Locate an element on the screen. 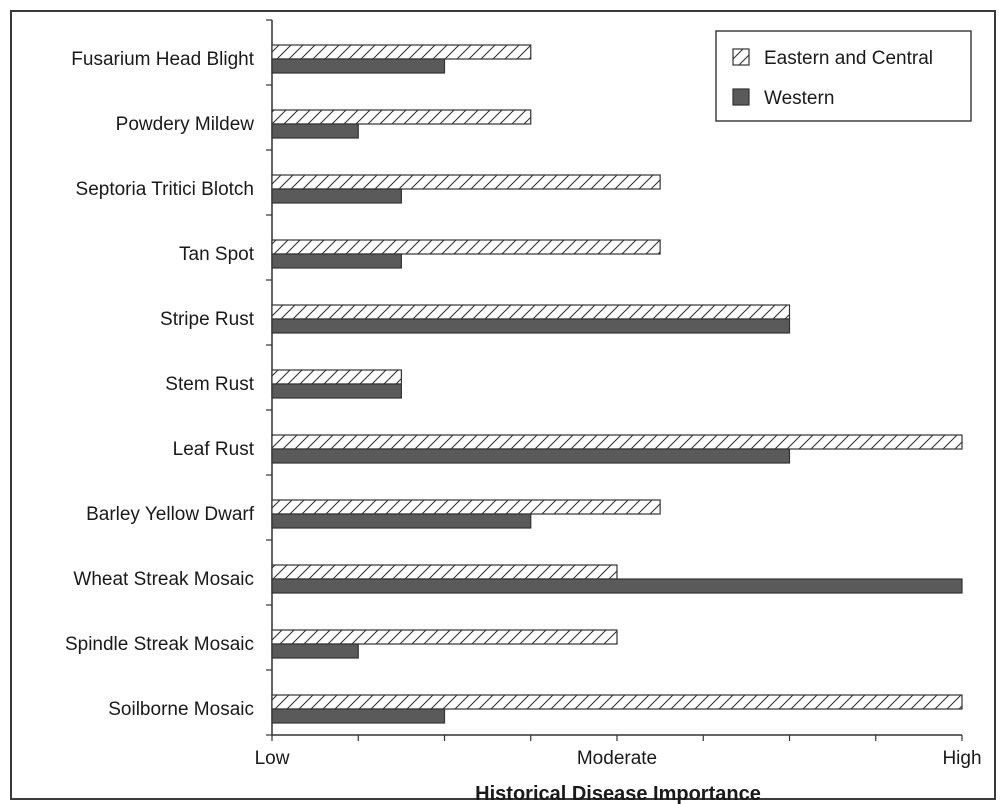 Image resolution: width=1000 pixels, height=804 pixels. category-label-stem-rust: Stem Rust is located at coordinates (209, 384).